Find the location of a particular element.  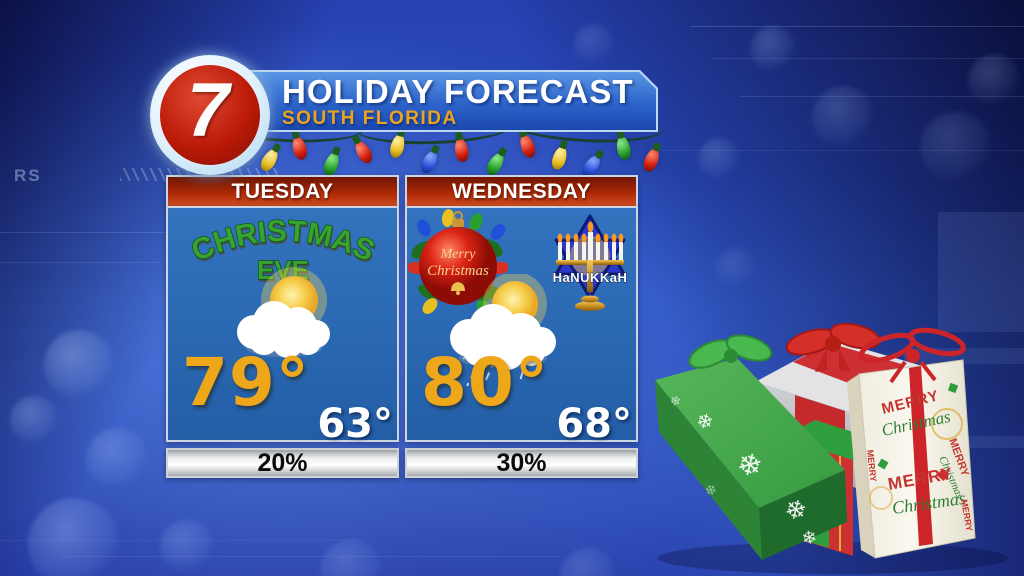

station-logo-number: 7 is located at coordinates (208, 110).